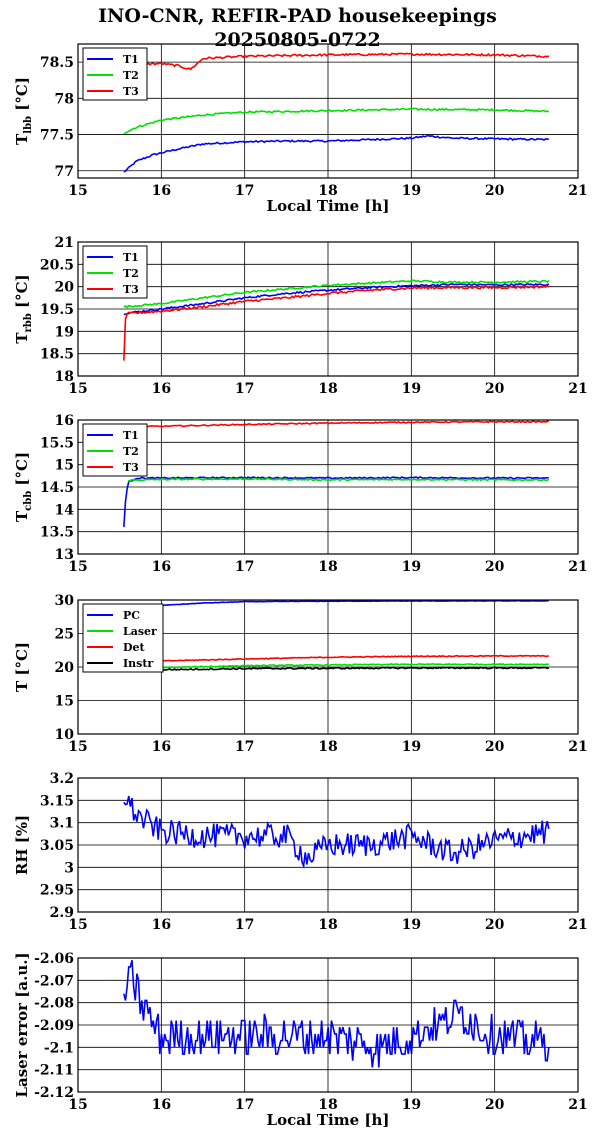 The image size is (595, 1134). I want to click on series-line-laser, so click(336, 666).